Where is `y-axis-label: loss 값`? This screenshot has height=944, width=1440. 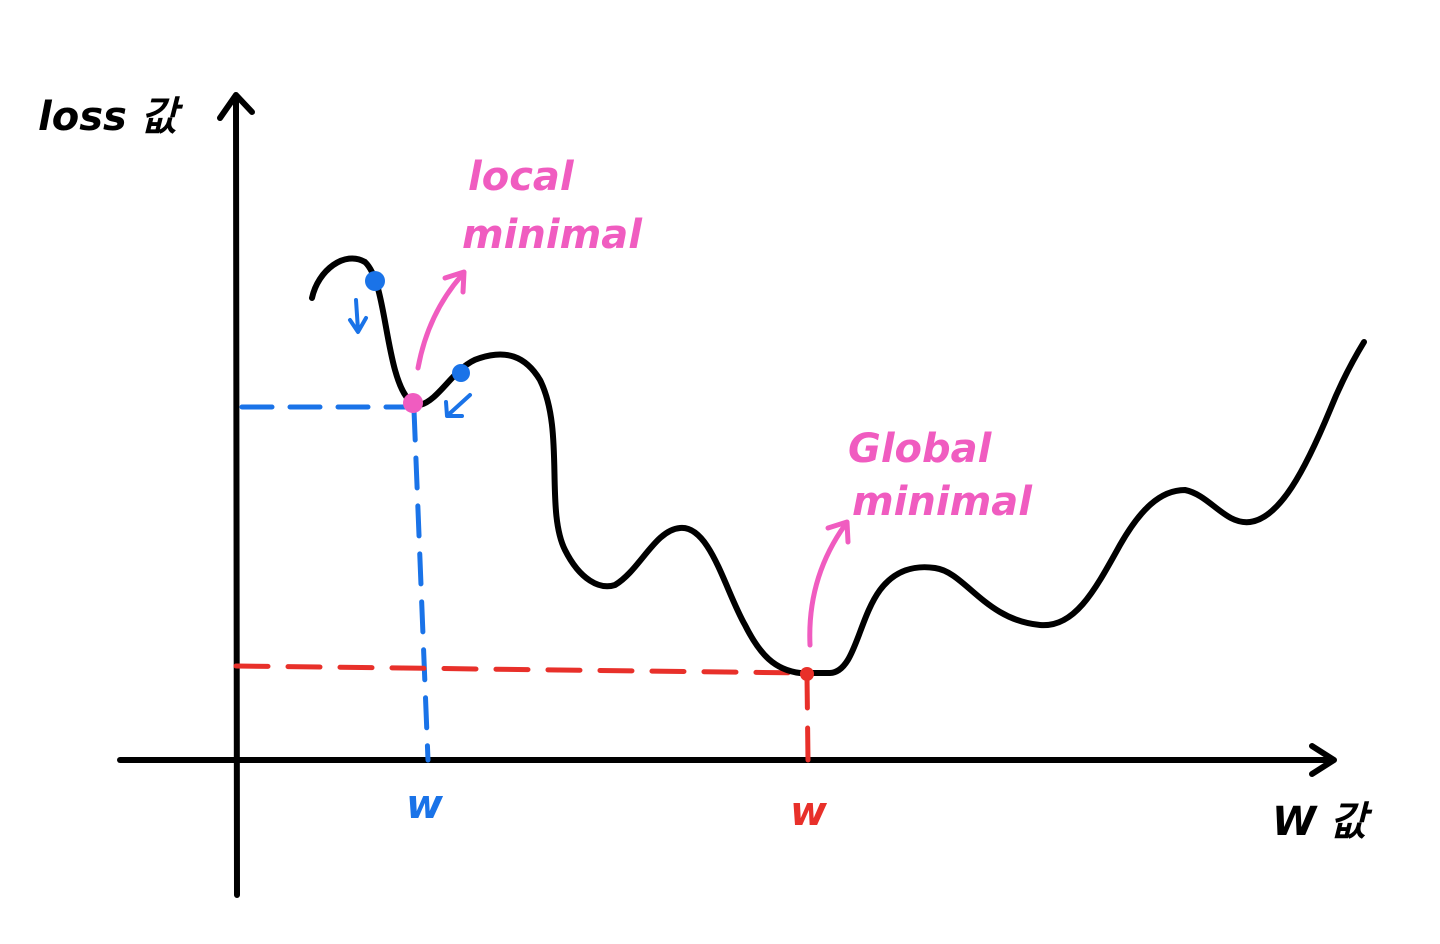 y-axis-label: loss 값 is located at coordinates (111, 117).